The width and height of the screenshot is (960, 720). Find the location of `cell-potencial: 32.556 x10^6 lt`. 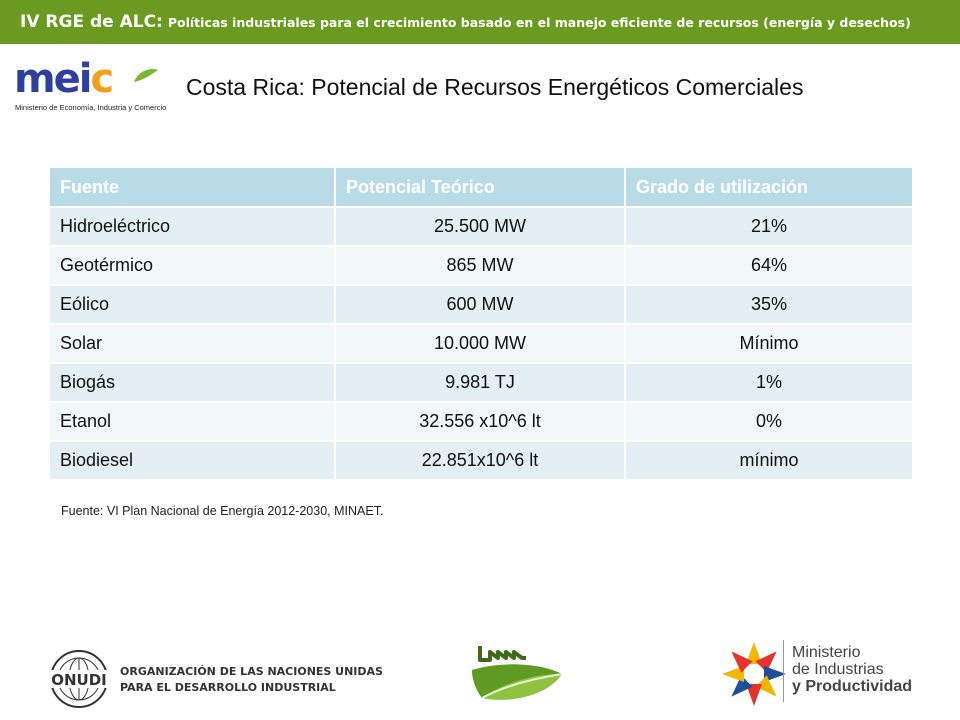

cell-potencial: 32.556 x10^6 lt is located at coordinates (480, 421).